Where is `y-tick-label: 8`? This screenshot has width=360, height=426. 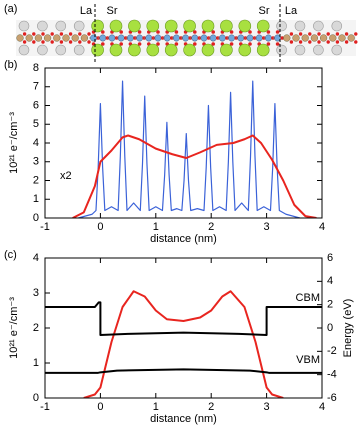
y-tick-label: 8 is located at coordinates (36, 68).